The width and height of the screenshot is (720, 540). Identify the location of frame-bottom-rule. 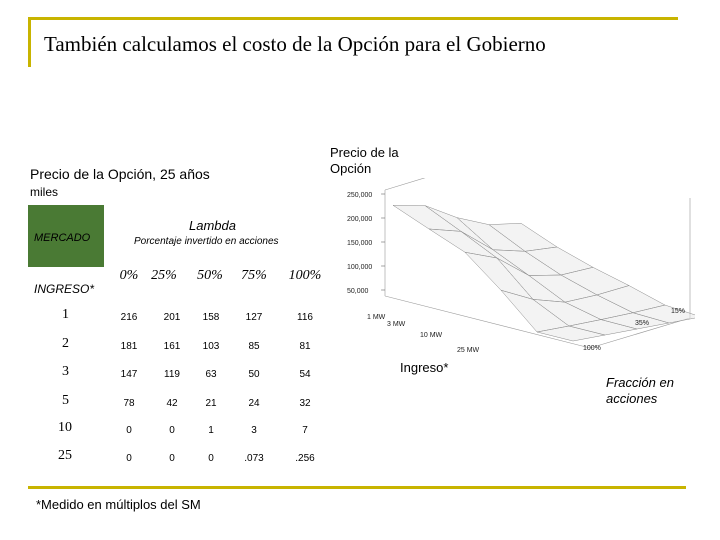
(357, 487).